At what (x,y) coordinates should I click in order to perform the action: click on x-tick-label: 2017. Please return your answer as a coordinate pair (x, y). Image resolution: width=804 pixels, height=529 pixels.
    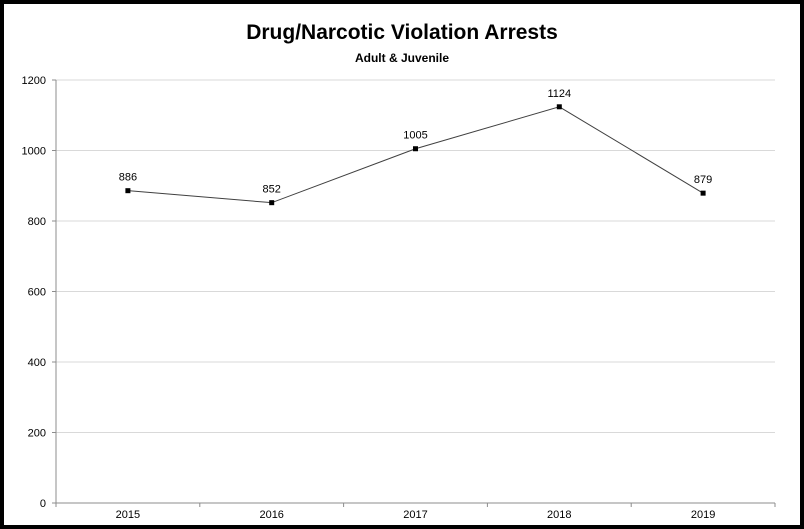
    Looking at the image, I should click on (415, 515).